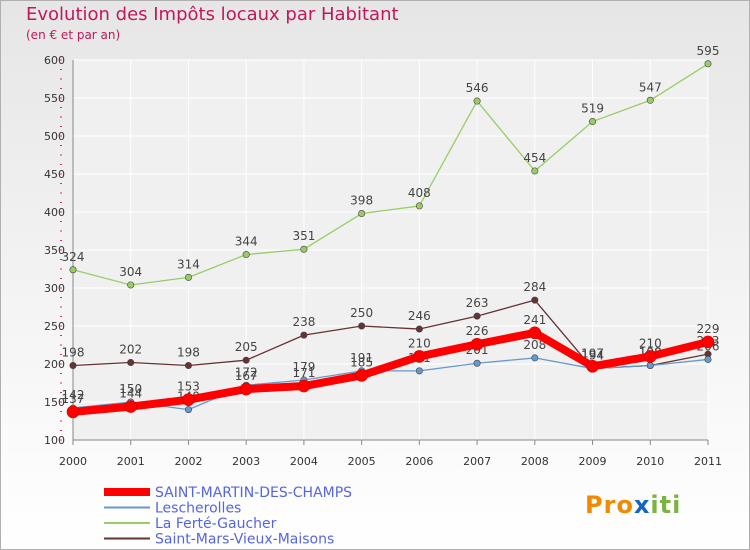 This screenshot has height=550, width=750. What do you see at coordinates (54, 136) in the screenshot?
I see `y-tick-label: 500` at bounding box center [54, 136].